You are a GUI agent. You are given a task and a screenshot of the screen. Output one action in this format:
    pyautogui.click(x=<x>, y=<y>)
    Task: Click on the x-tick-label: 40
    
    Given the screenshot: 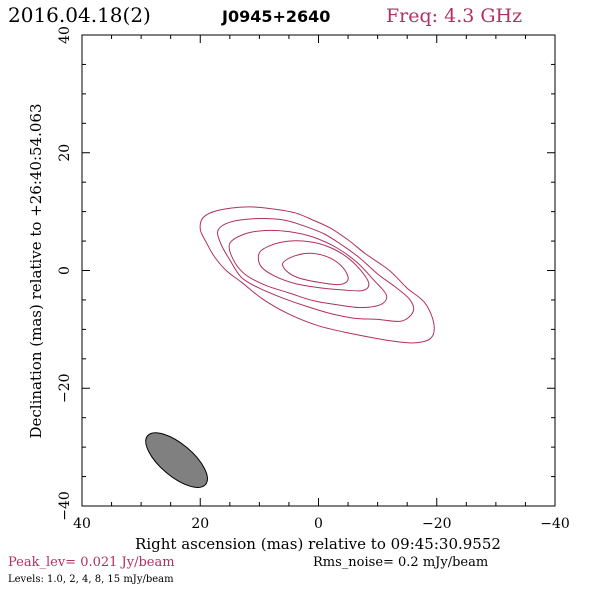 What is the action you would take?
    pyautogui.click(x=82, y=524)
    